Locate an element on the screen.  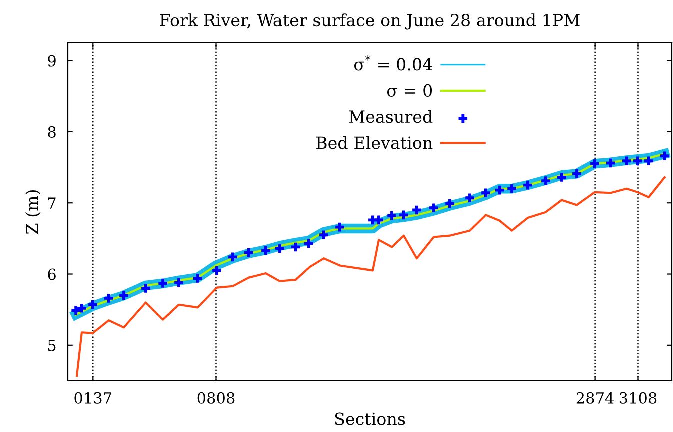
legend-label: Measured is located at coordinates (391, 117).